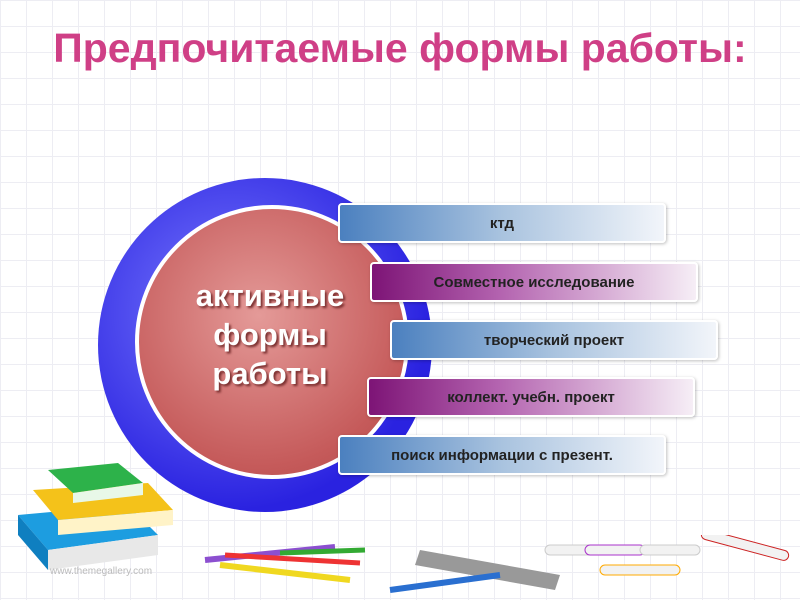 The image size is (800, 600). I want to click on item-label: поиск информации с презент., so click(502, 455).